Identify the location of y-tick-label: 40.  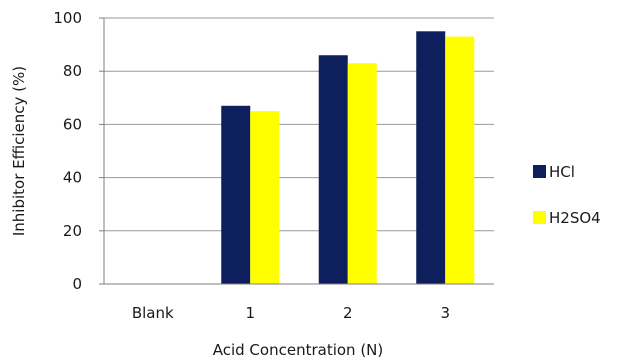
(72, 178).